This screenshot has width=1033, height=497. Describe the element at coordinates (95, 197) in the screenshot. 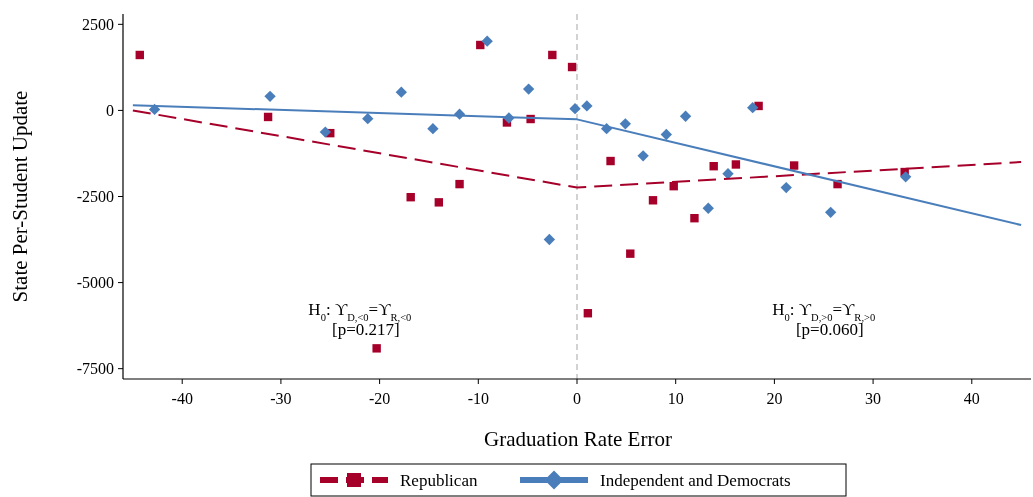

I see `y-tick-label: -2500` at that location.